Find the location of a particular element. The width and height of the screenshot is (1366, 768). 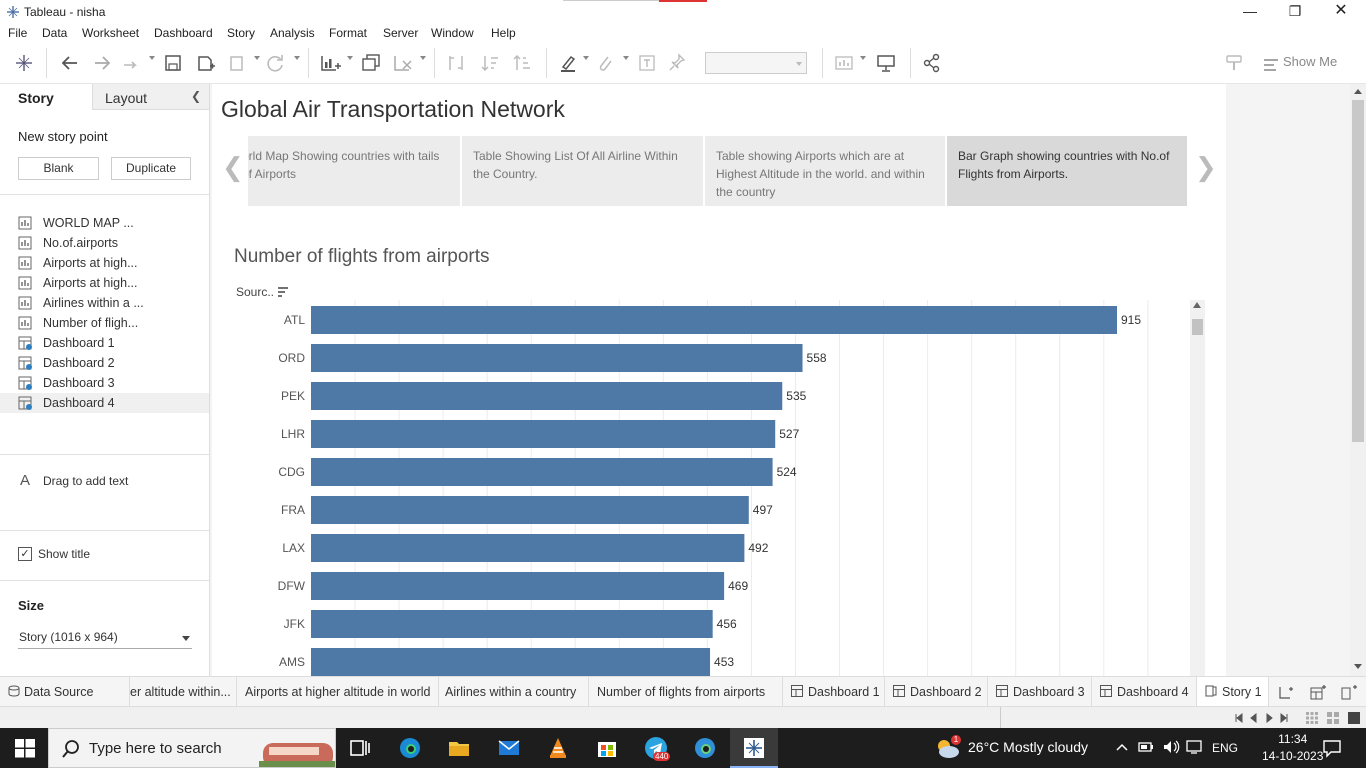

blank-button: Blank is located at coordinates (58, 168).